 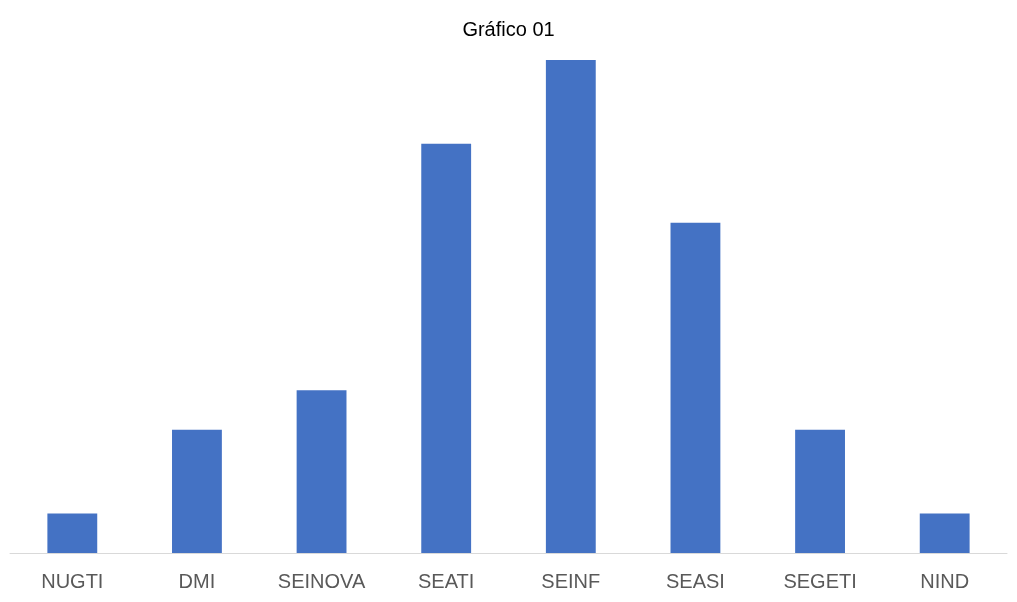 I want to click on x-tick-label: DMI, so click(x=197, y=581).